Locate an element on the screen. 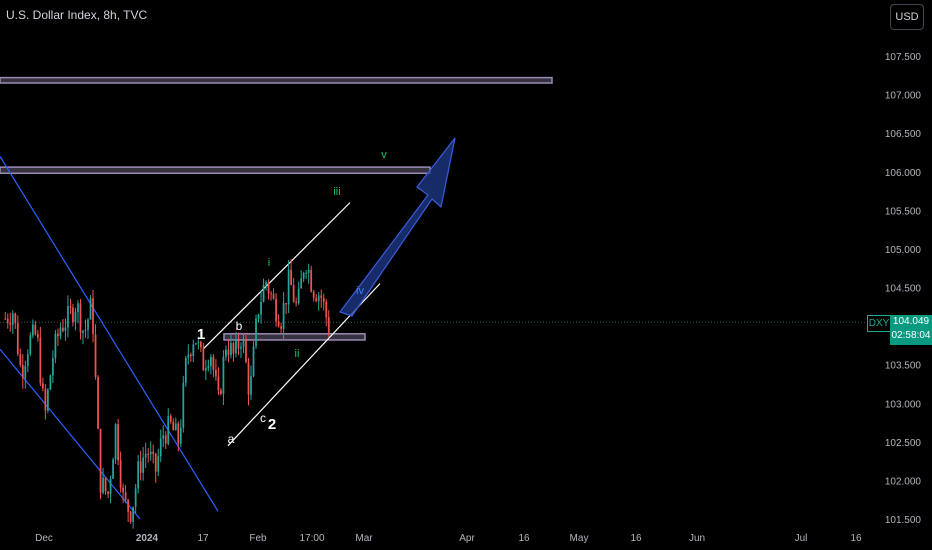 This screenshot has width=932, height=550. currency-button: USD is located at coordinates (907, 17).